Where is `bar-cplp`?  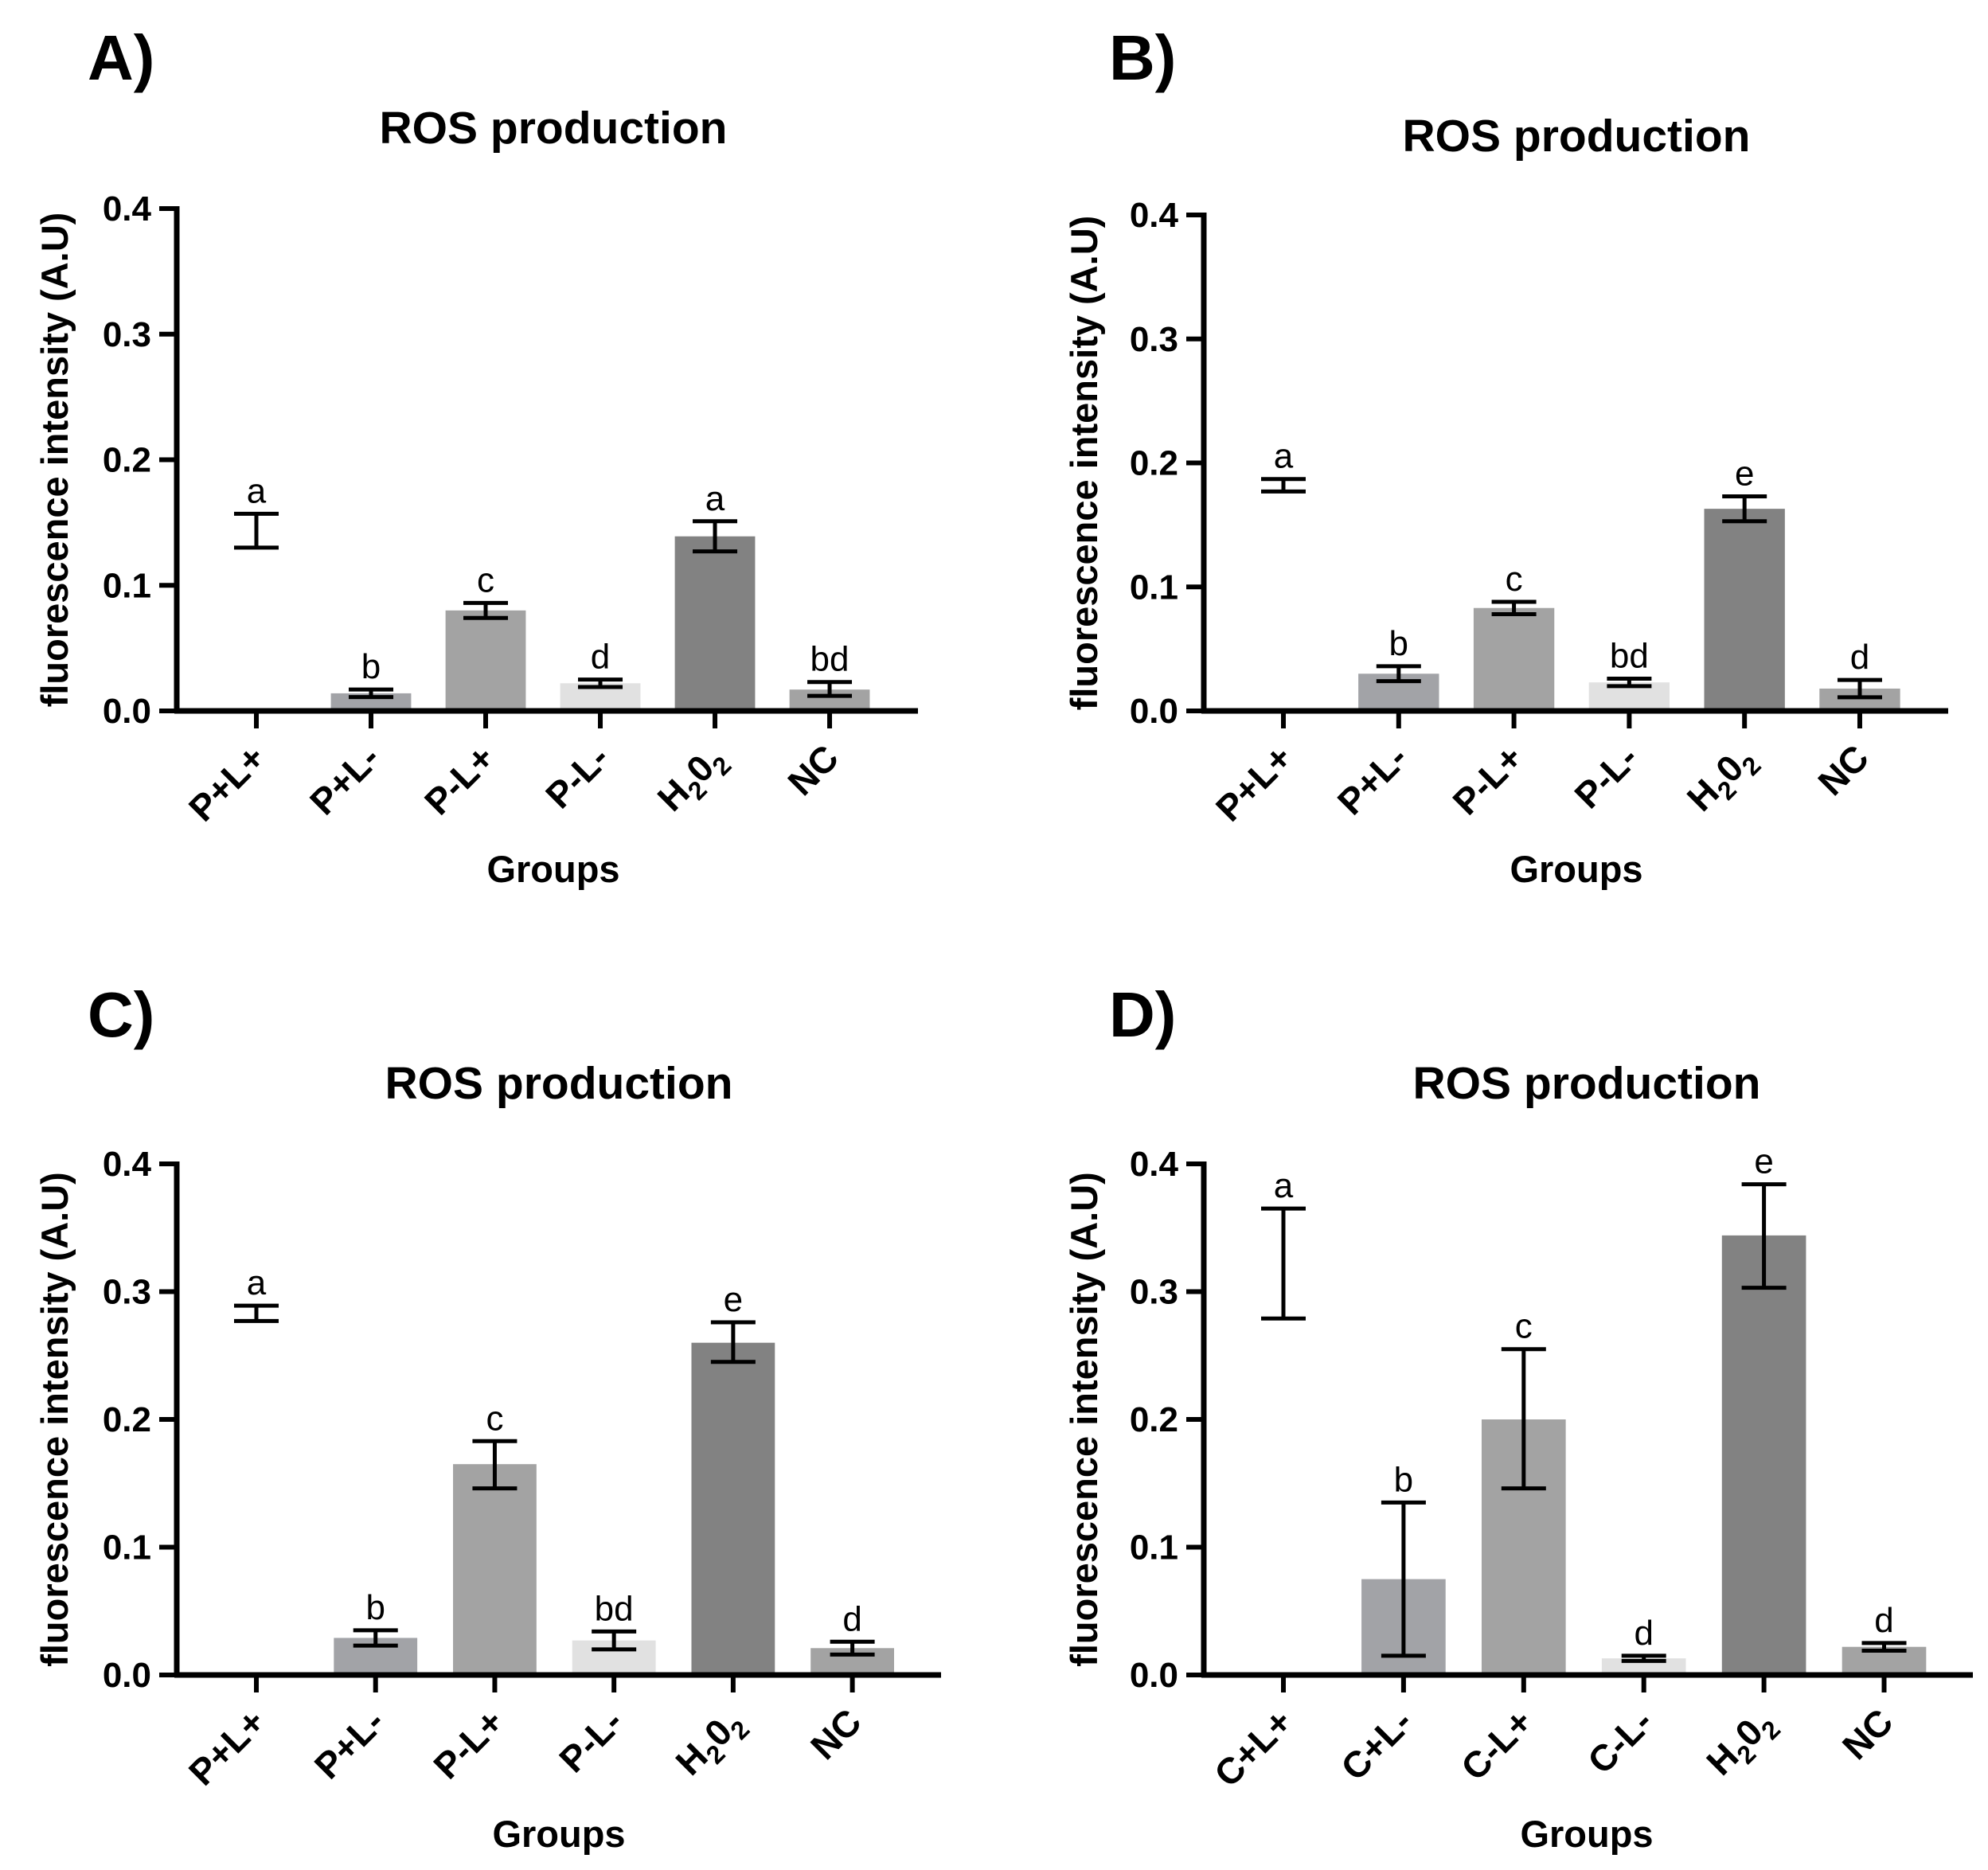
bar-cplp is located at coordinates (1283, 1469).